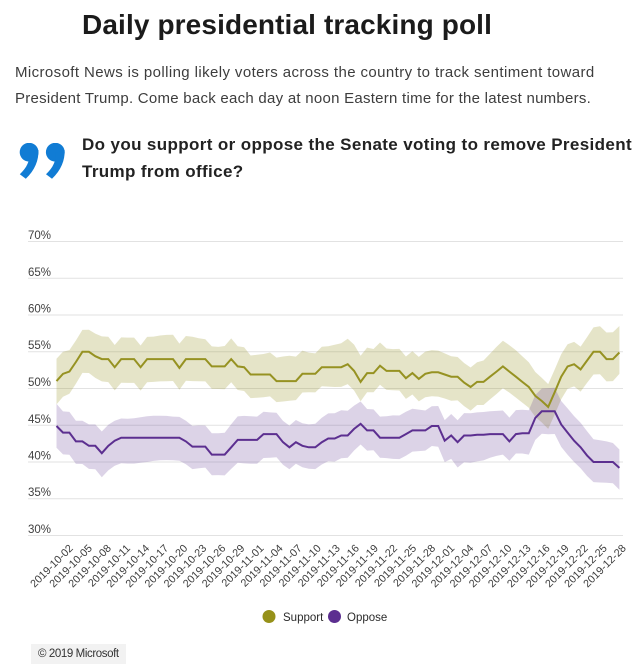 This screenshot has height=670, width=640. What do you see at coordinates (39, 383) in the screenshot?
I see `svg-text: 50%` at bounding box center [39, 383].